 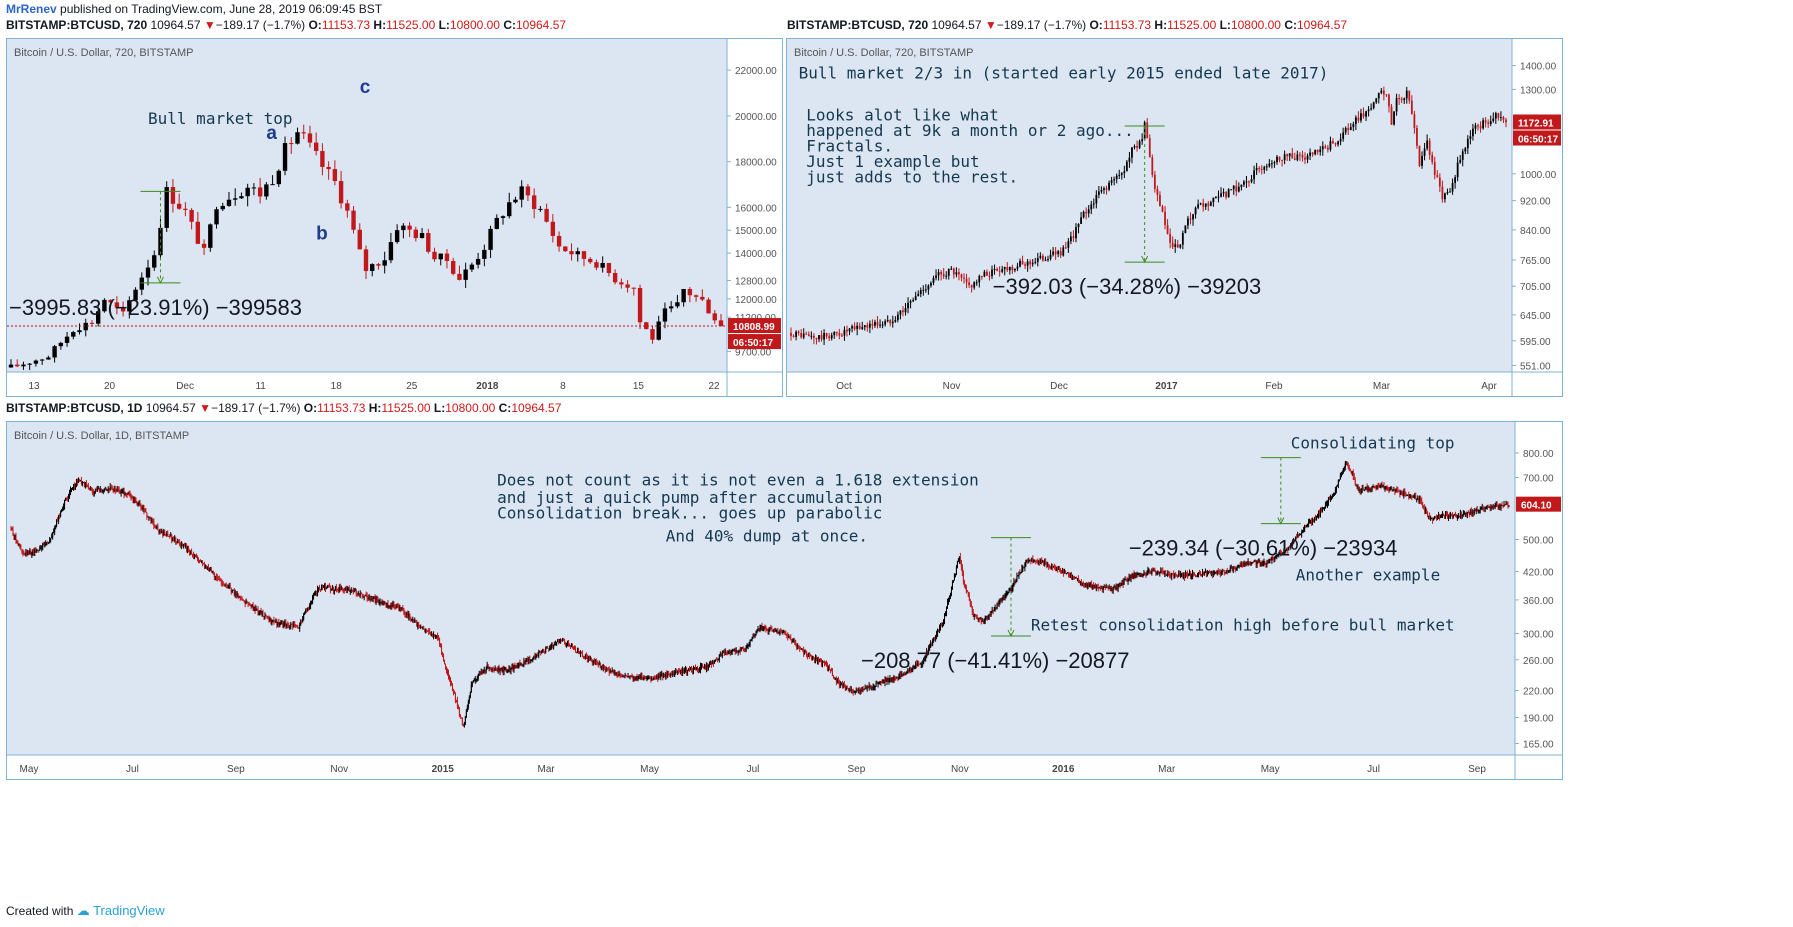 What do you see at coordinates (31, 9) in the screenshot?
I see `author-link: MrRenev` at bounding box center [31, 9].